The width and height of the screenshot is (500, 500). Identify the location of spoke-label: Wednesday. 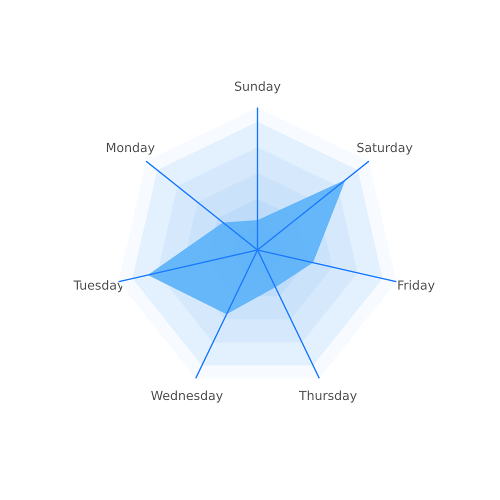
(187, 396).